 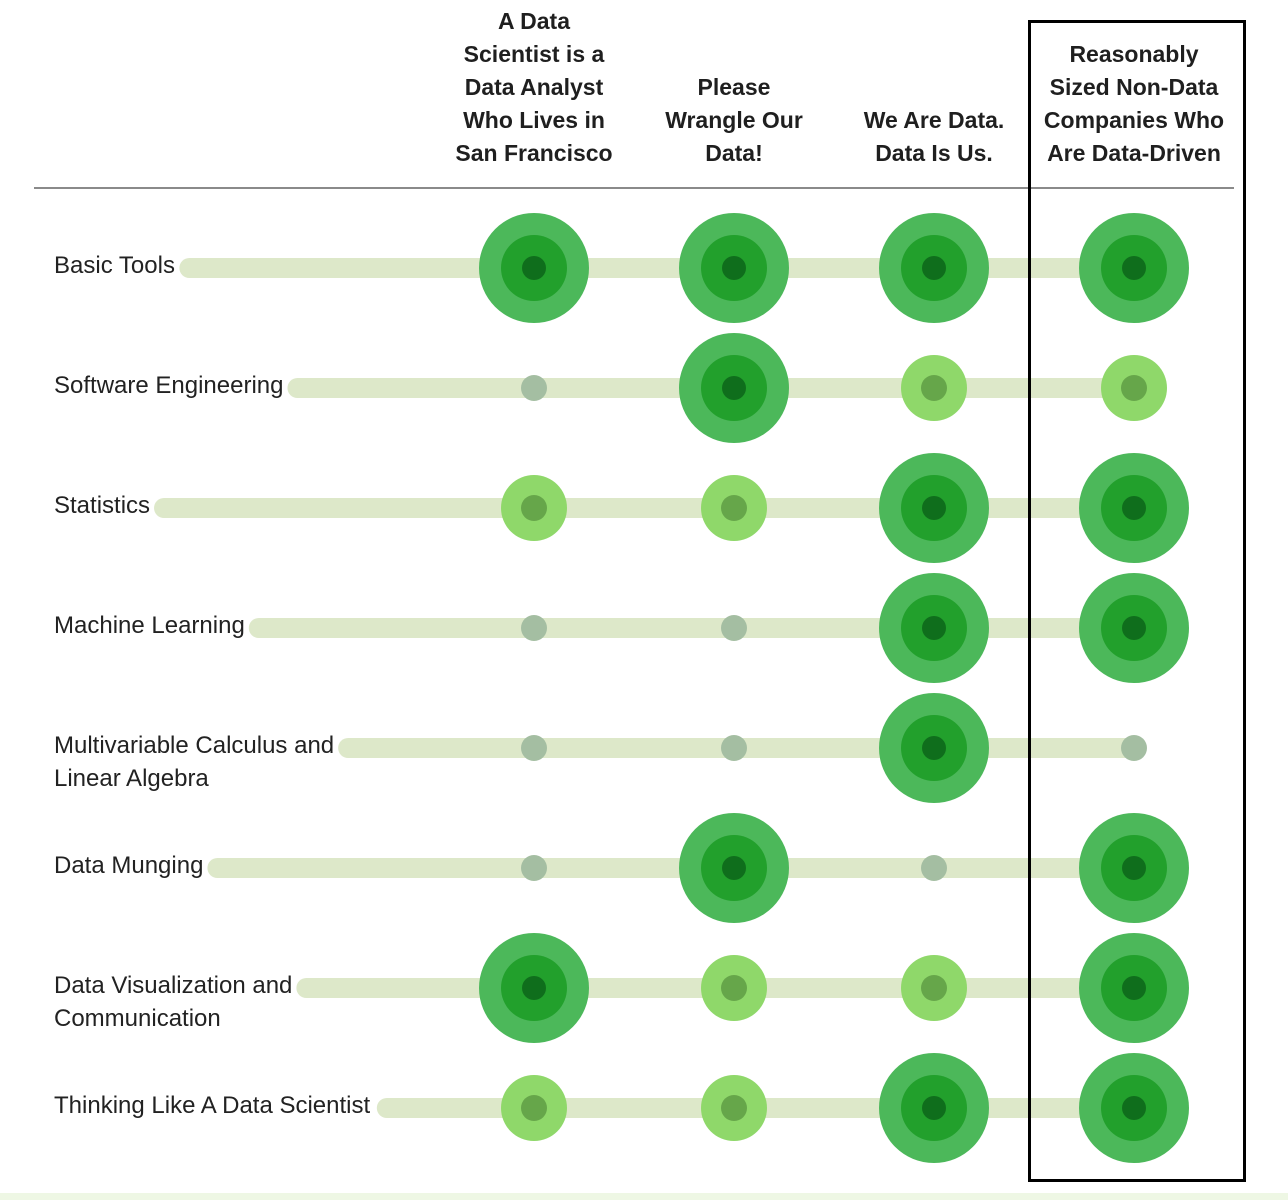 I want to click on column-header-line: Please, so click(x=734, y=87).